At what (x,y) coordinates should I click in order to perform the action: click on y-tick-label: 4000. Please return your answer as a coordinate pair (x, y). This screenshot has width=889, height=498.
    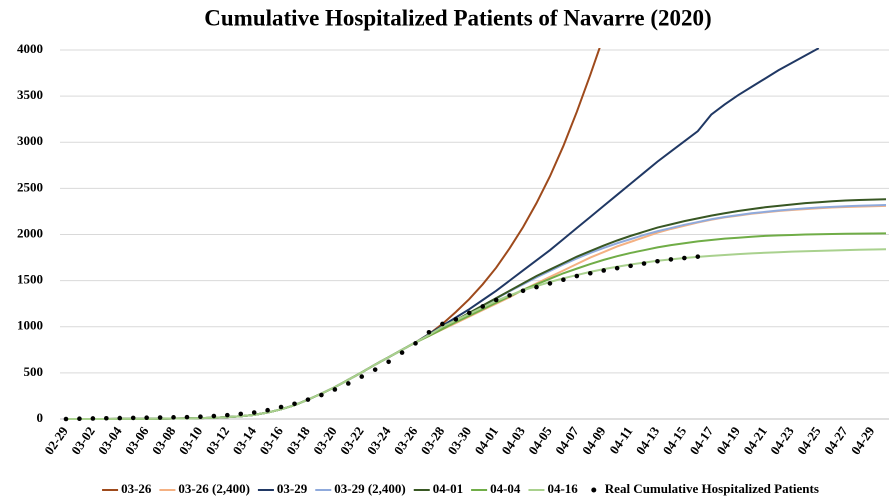
    Looking at the image, I should click on (30, 48).